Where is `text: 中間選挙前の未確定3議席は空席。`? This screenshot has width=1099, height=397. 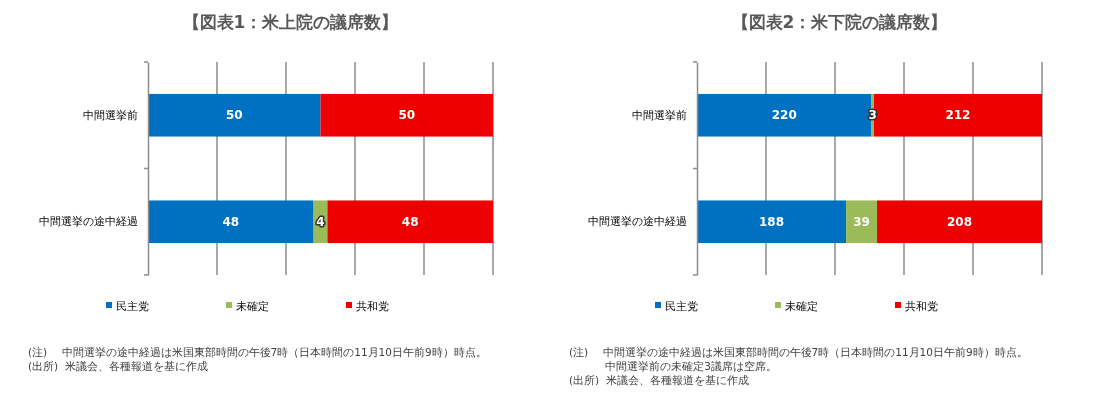 text: 中間選挙前の未確定3議席は空席。 is located at coordinates (673, 366).